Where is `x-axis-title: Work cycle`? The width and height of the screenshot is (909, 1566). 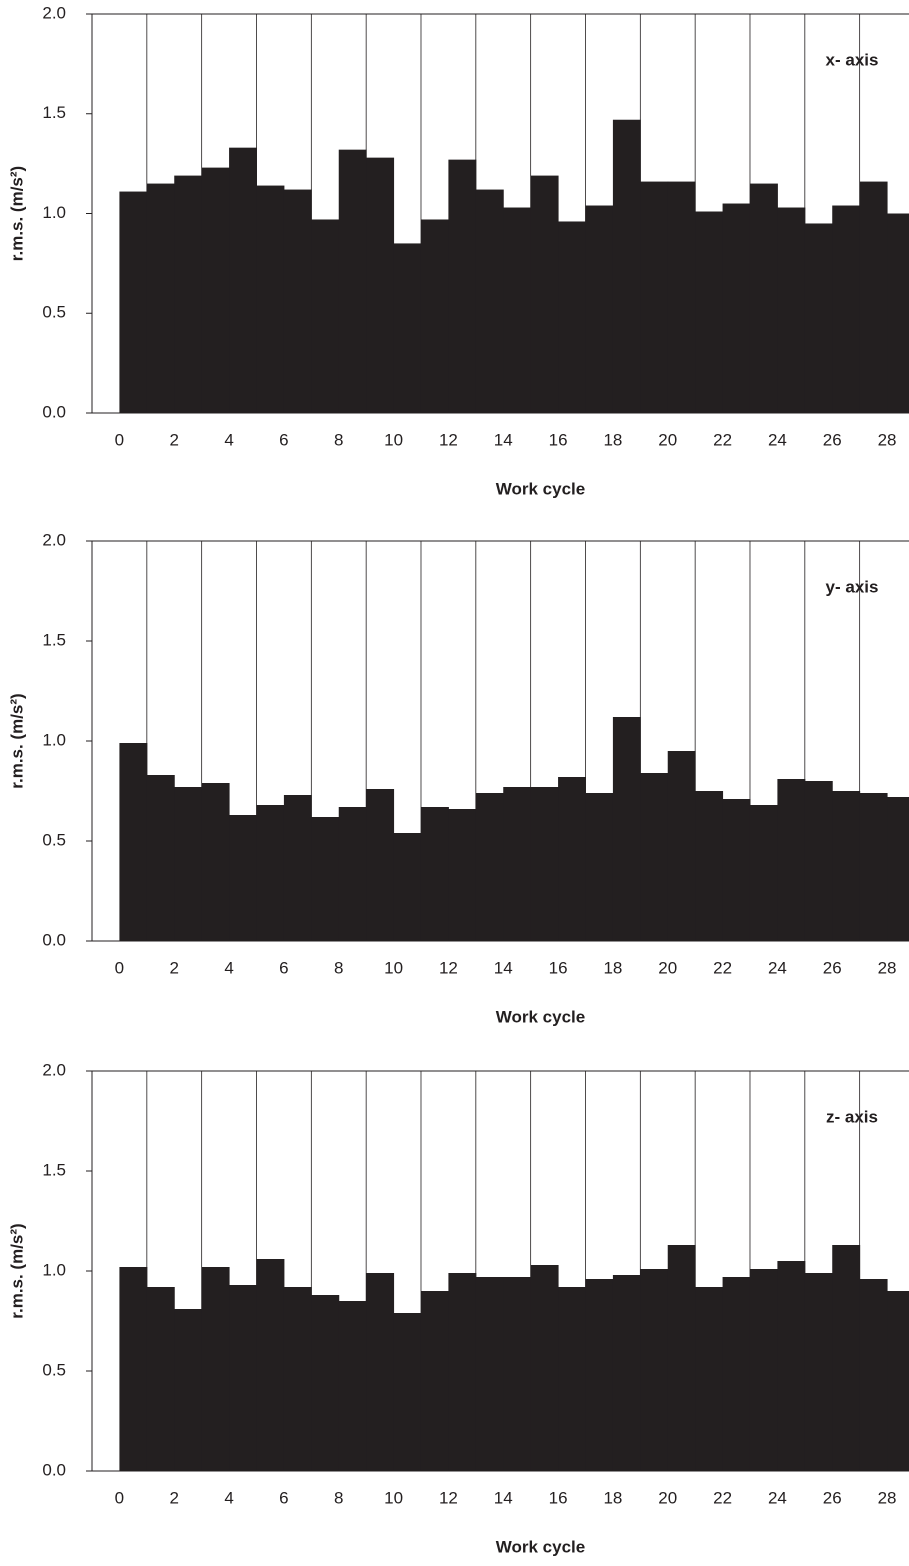
x-axis-title: Work cycle is located at coordinates (540, 488).